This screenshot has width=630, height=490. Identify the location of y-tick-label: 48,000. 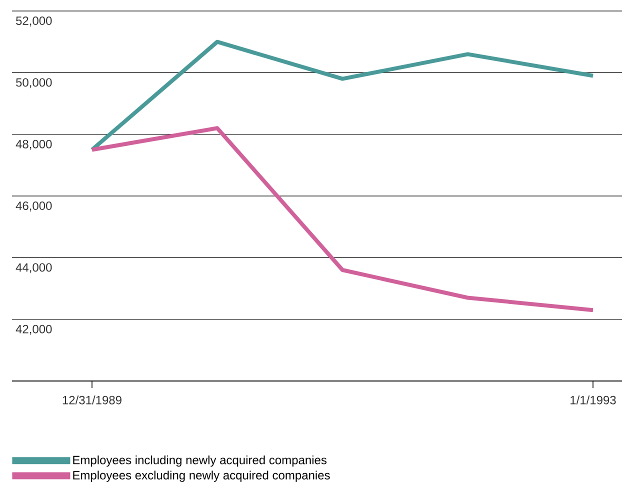
(34, 145).